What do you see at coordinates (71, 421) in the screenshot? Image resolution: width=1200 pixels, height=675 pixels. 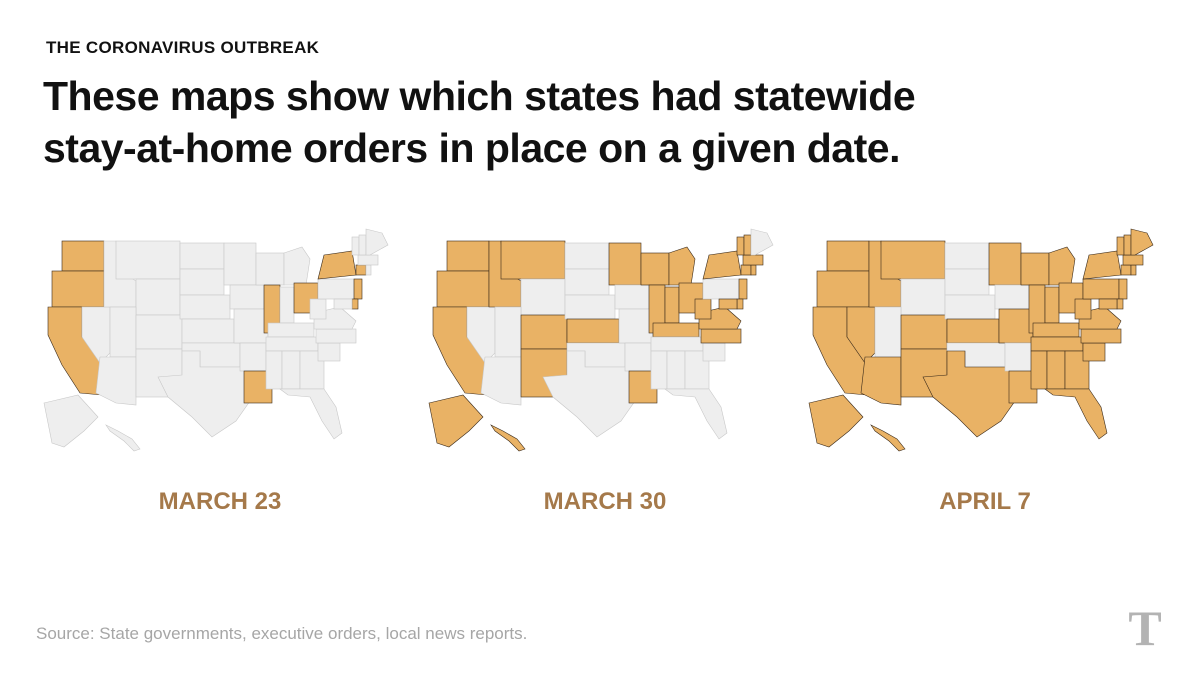 I see `state-ak-no-order` at bounding box center [71, 421].